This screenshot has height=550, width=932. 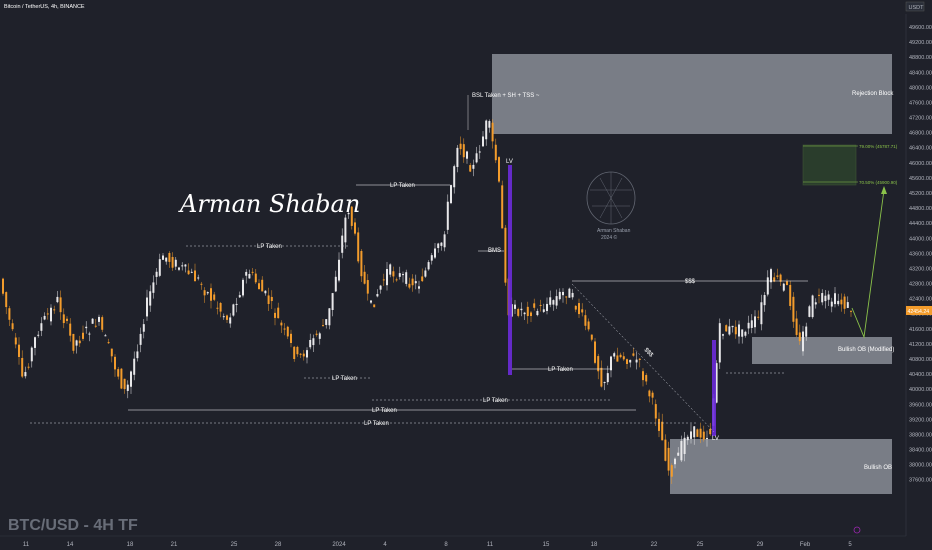 I want to click on y-tick-label: 40000.00, so click(x=920, y=390).